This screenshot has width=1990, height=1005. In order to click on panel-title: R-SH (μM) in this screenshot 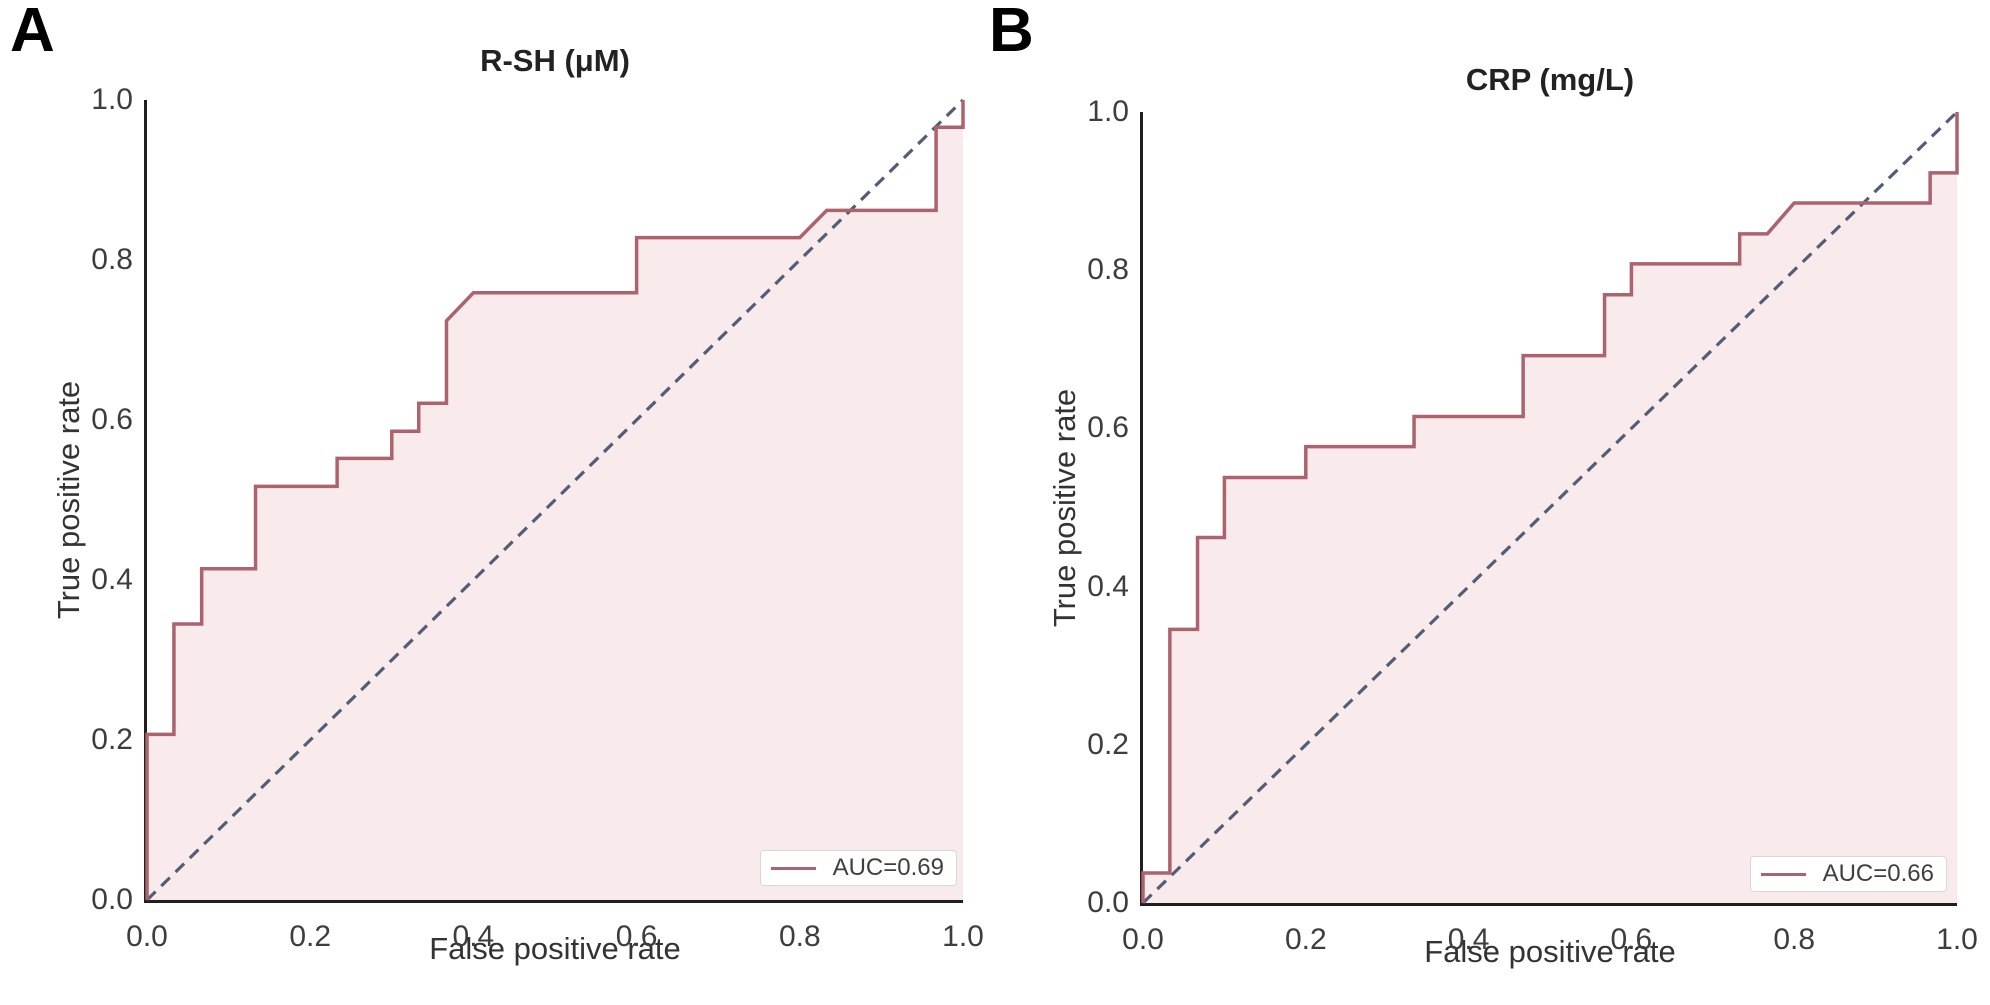, I will do `click(555, 60)`.